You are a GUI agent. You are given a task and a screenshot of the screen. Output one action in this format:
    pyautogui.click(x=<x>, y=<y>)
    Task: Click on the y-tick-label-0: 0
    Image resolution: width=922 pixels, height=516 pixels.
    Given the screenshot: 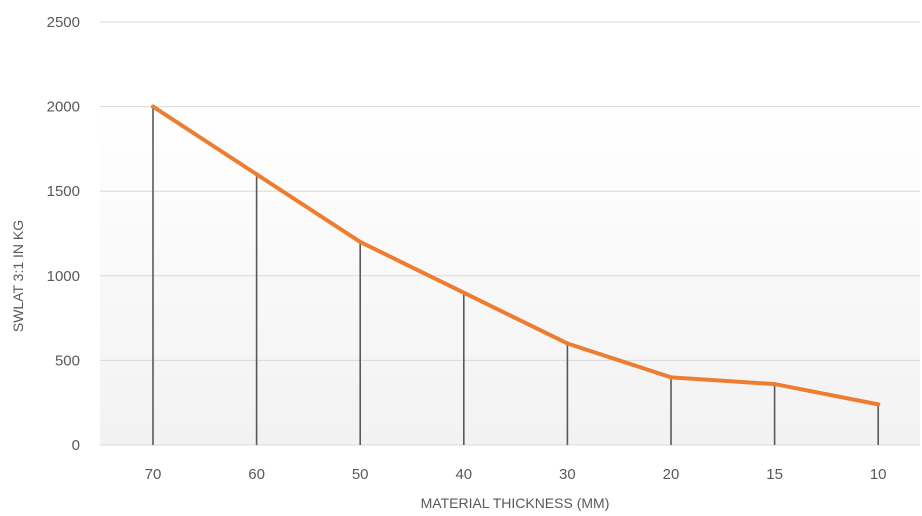 What is the action you would take?
    pyautogui.click(x=76, y=445)
    